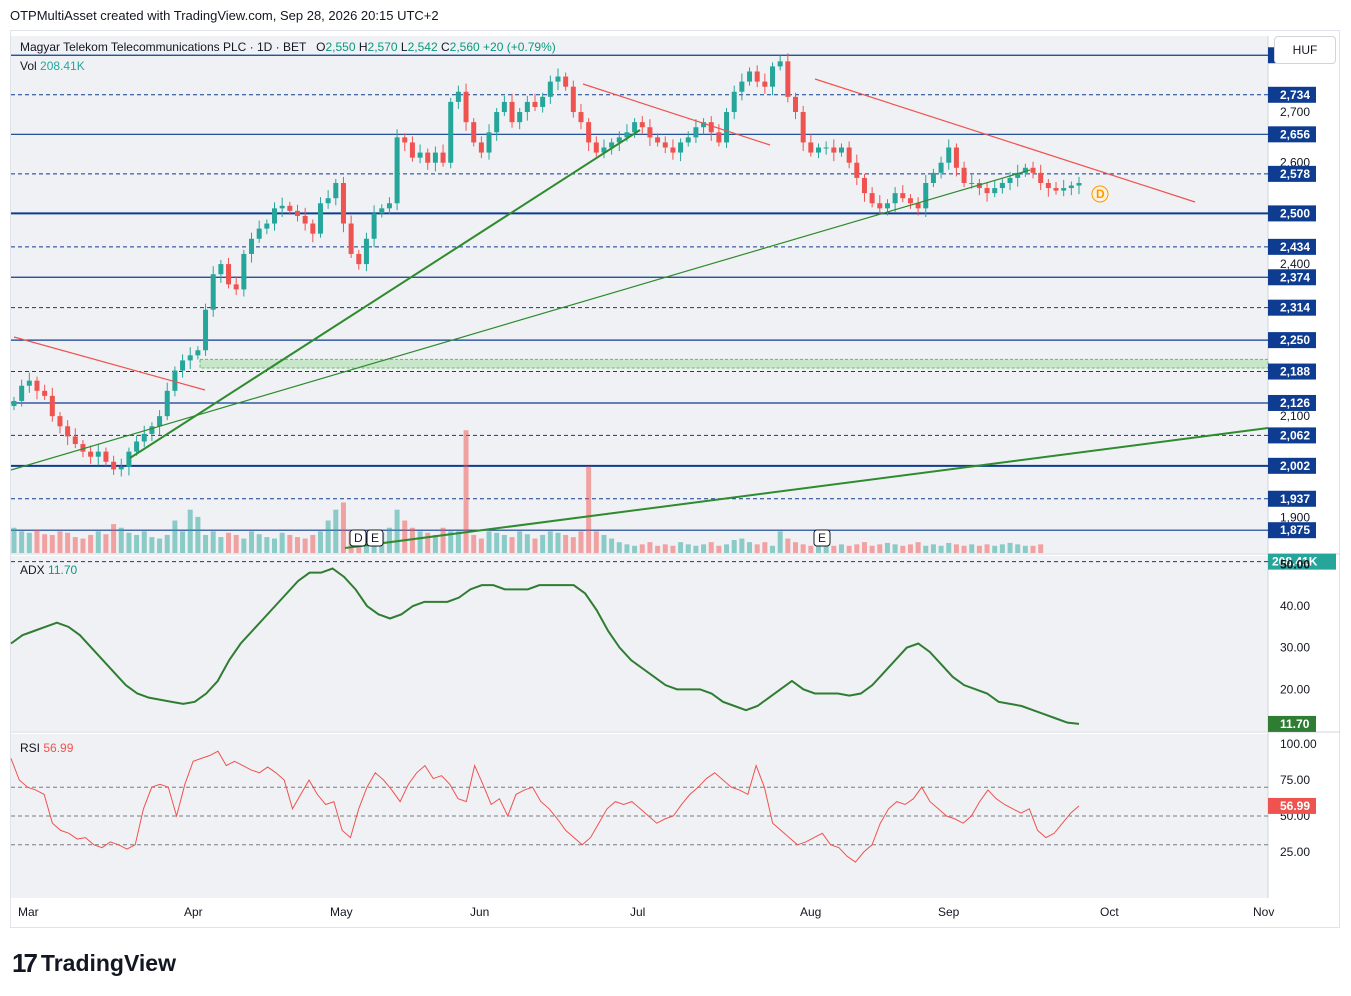 This screenshot has height=996, width=1351. I want to click on adx-legend: ADX 11.70, so click(48, 570).